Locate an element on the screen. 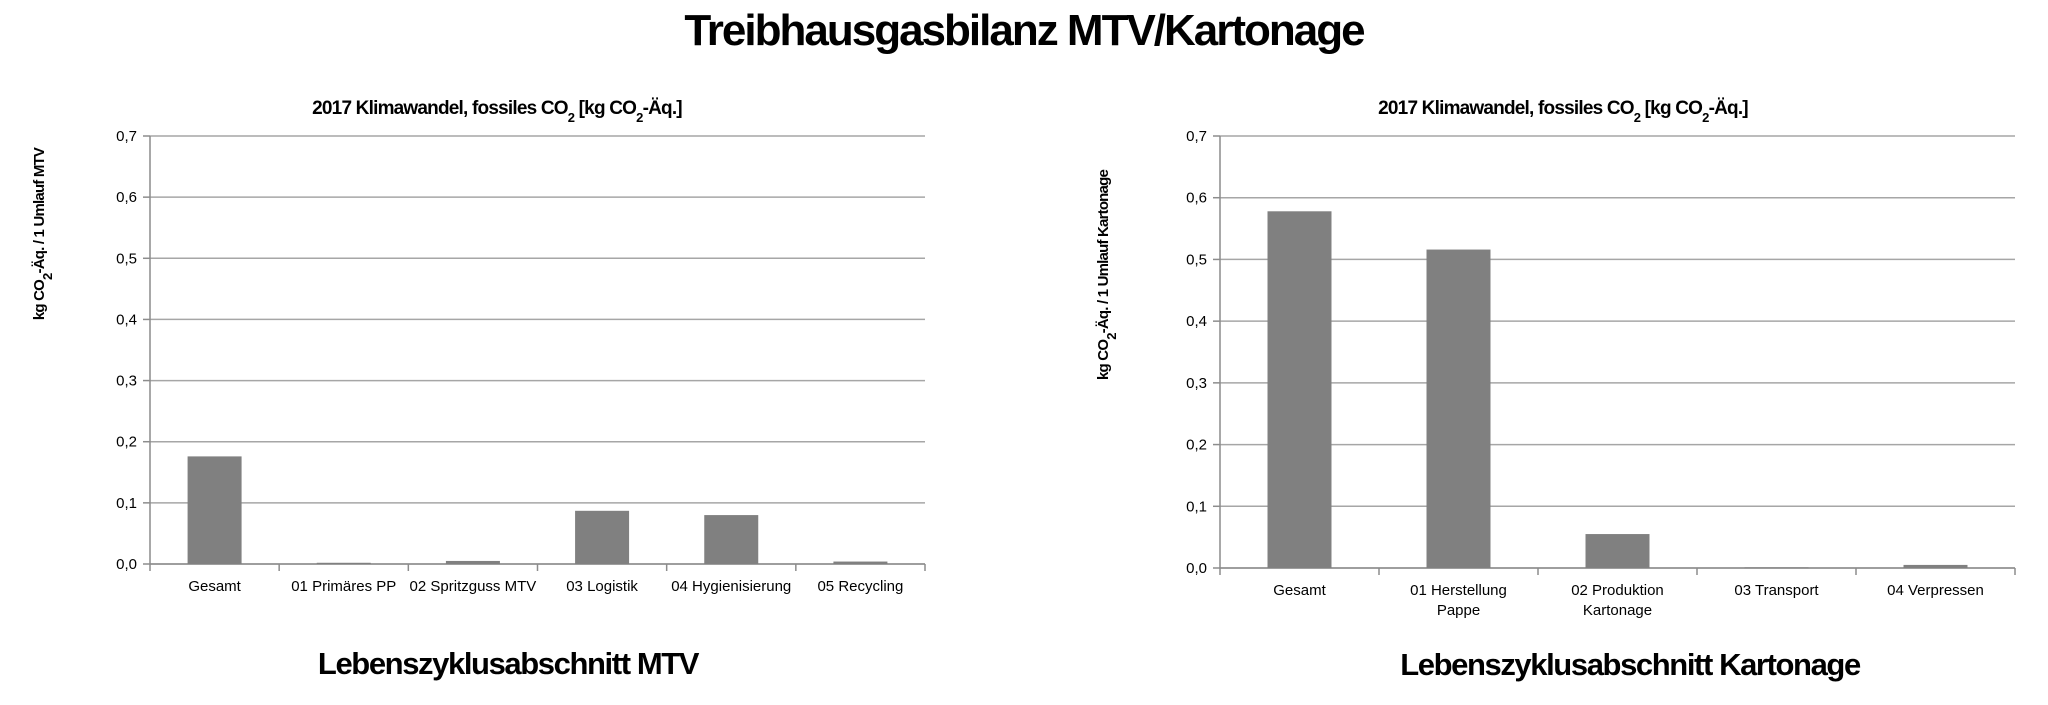  x-tick-label: 04 Verpressen is located at coordinates (1935, 590).